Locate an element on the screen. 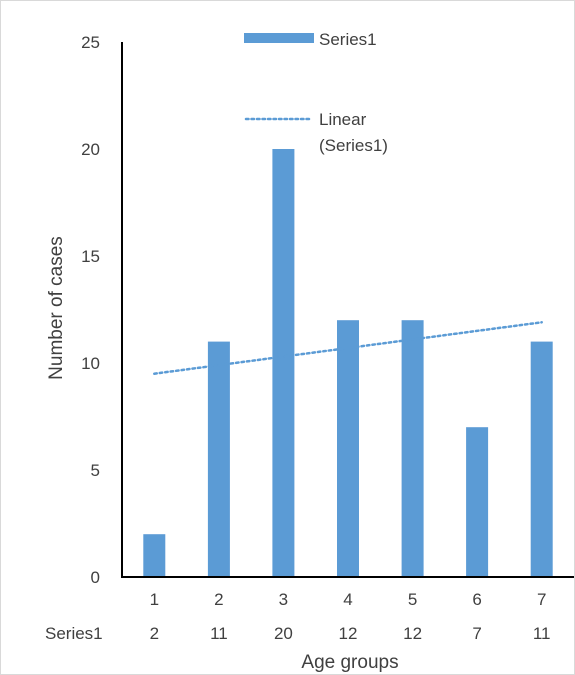  x-tick-label: 5 is located at coordinates (412, 599).